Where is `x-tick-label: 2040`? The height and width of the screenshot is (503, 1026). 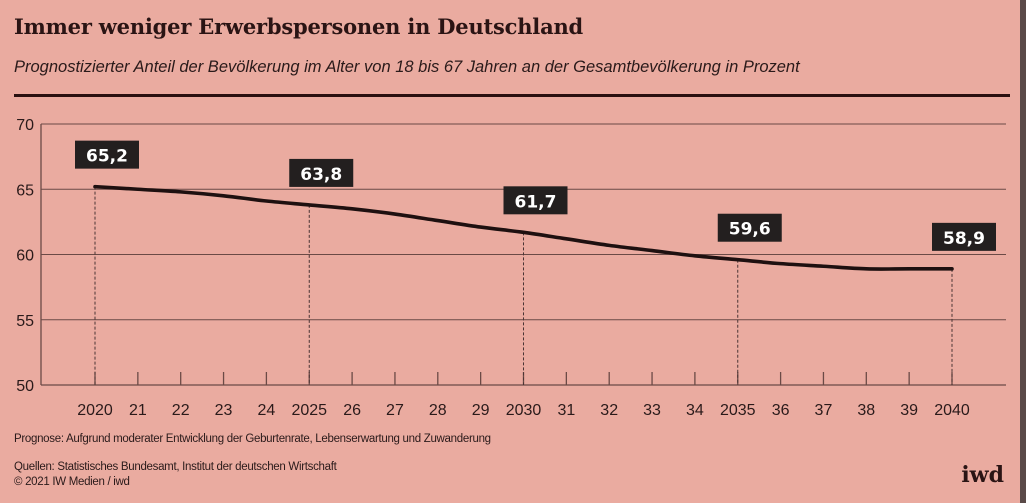 x-tick-label: 2040 is located at coordinates (952, 410).